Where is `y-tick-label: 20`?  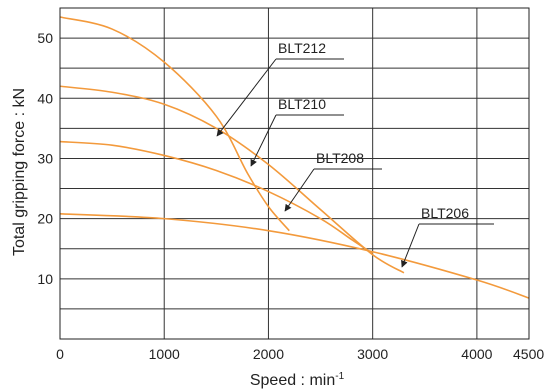
y-tick-label: 20 is located at coordinates (45, 219).